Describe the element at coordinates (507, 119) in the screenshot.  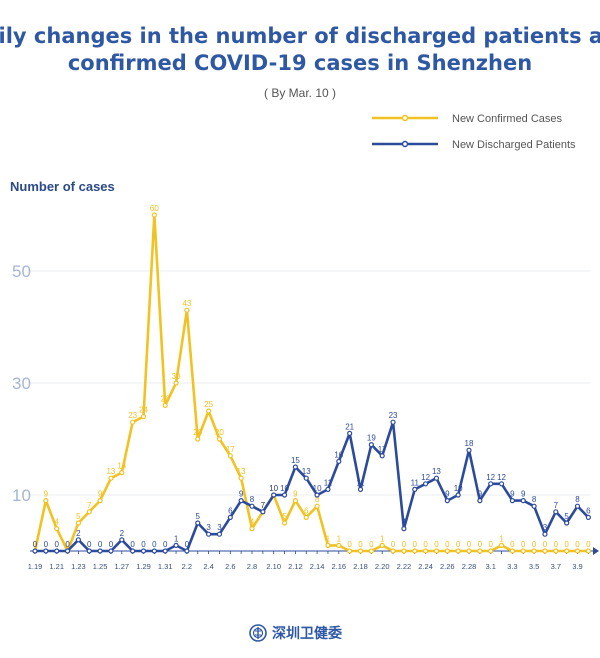
I see `legend-label-confirmed: New Confirmed Cases` at that location.